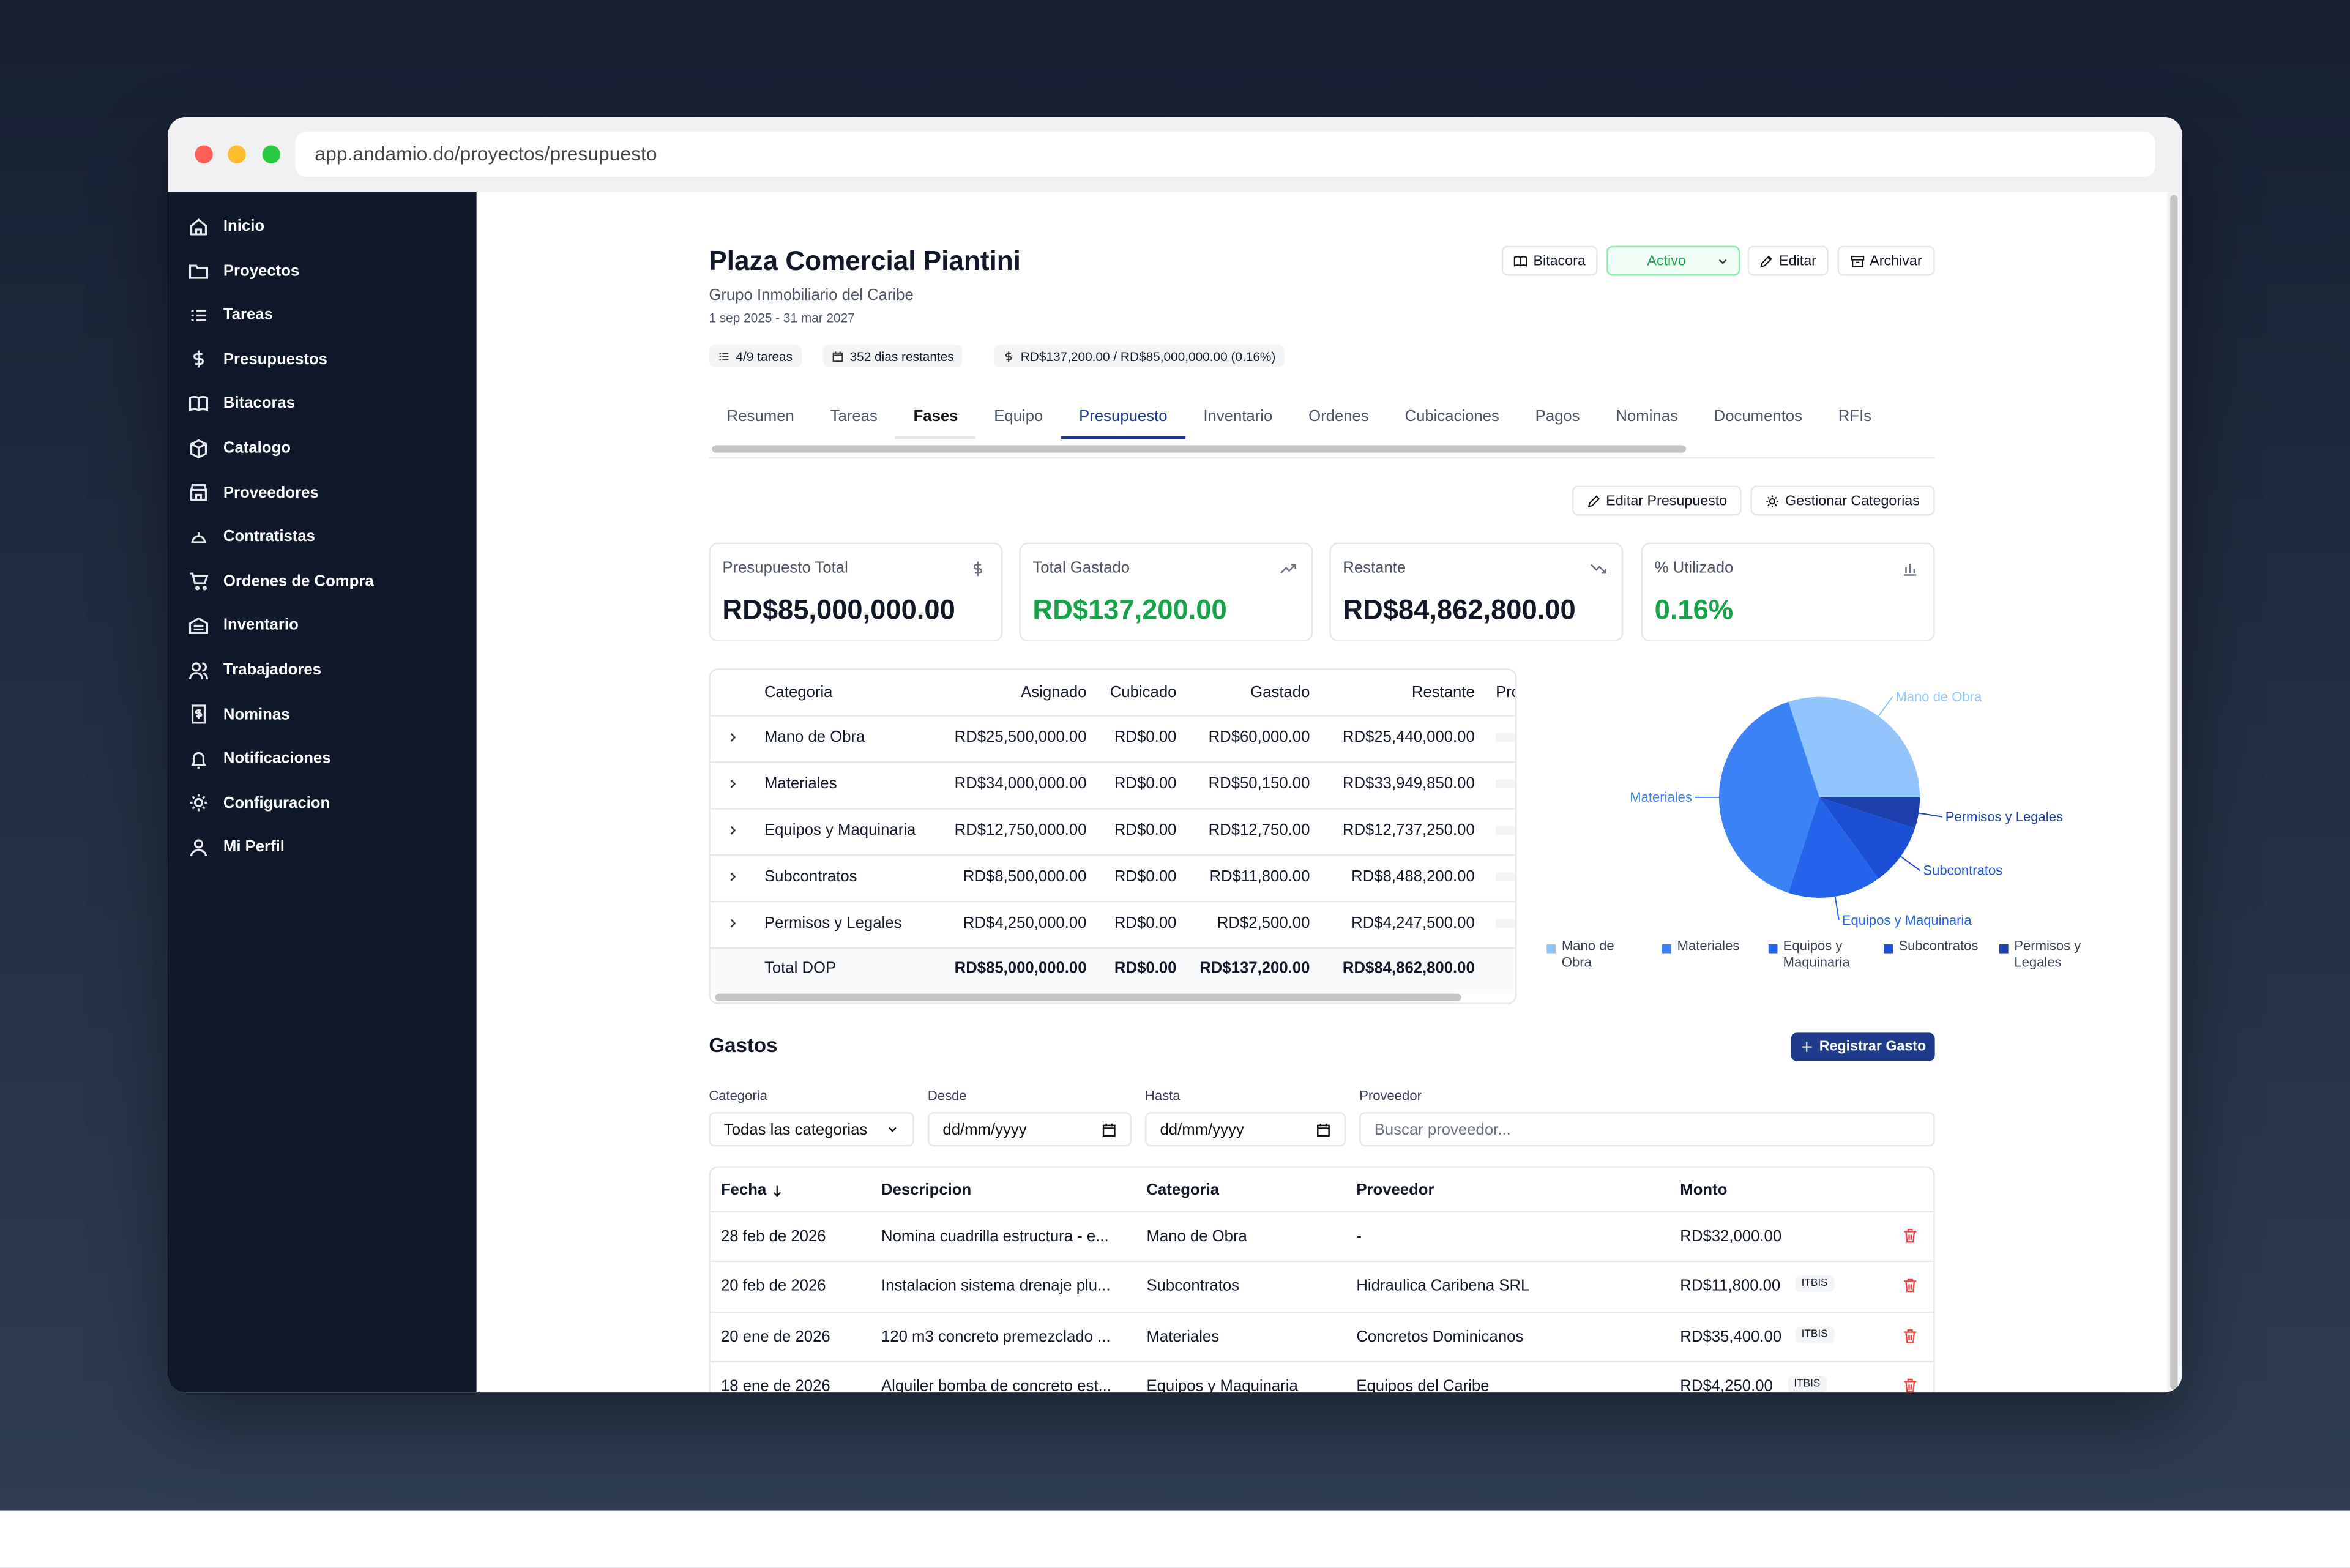  Describe the element at coordinates (240, 448) in the screenshot. I see `nav-item: Catalogo` at that location.